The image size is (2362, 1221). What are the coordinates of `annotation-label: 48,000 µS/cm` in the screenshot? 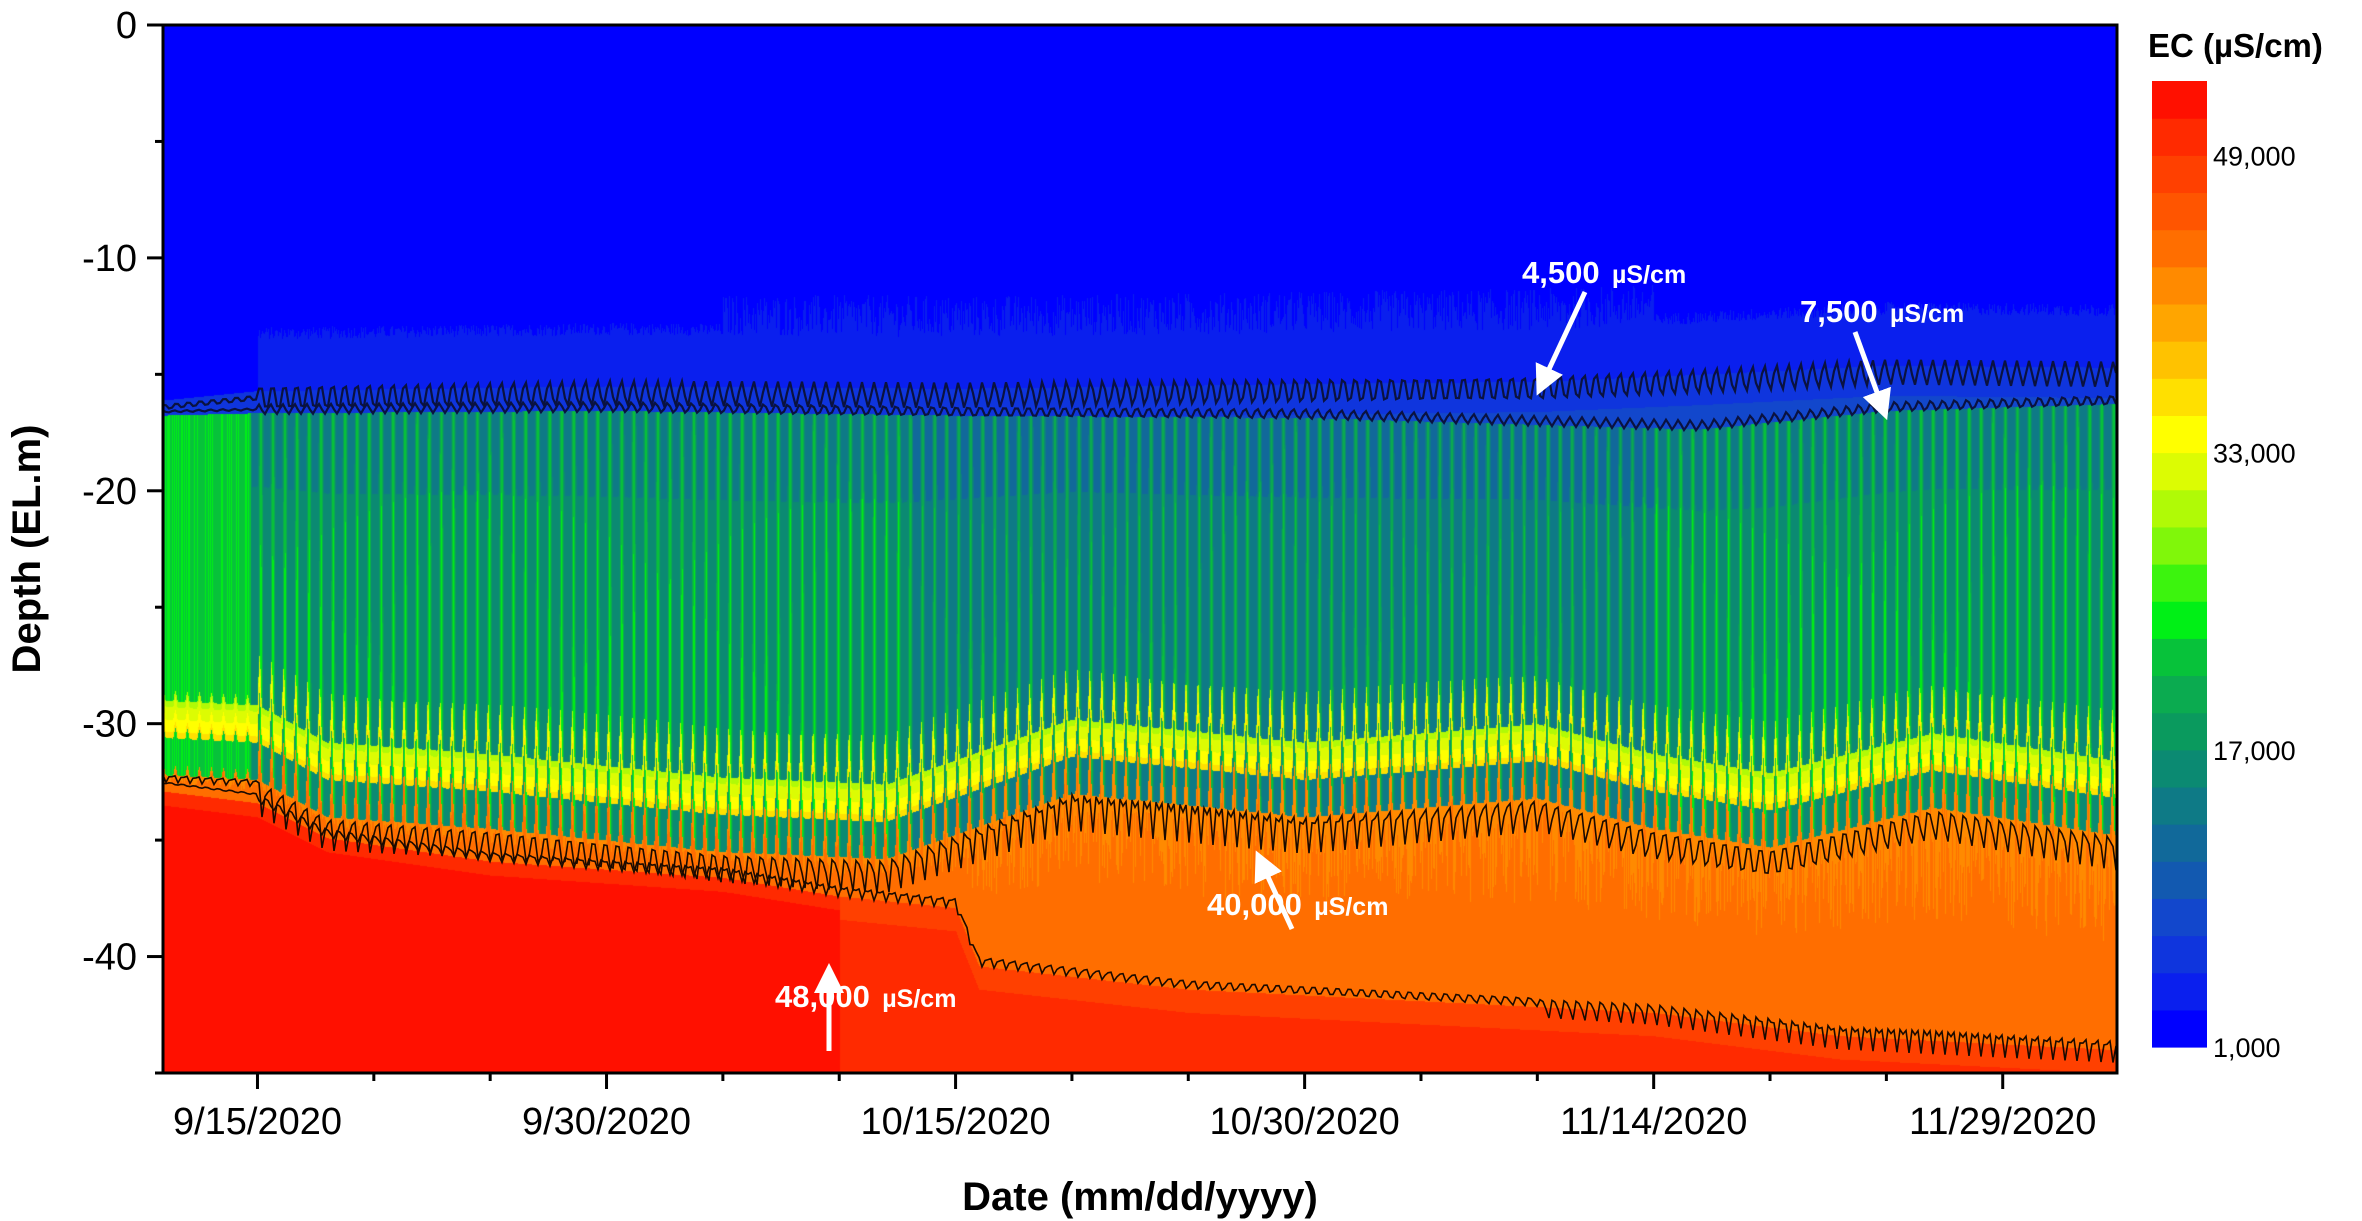 It's located at (865, 996).